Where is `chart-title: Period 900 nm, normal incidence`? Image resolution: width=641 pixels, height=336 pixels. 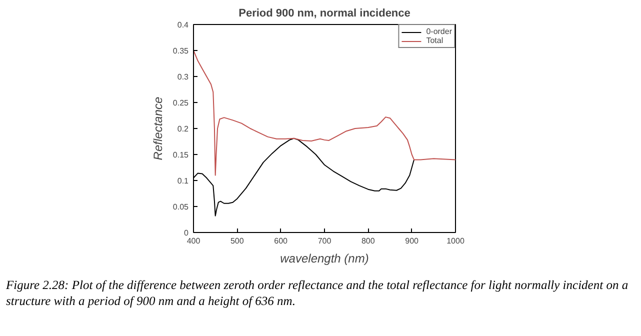 chart-title: Period 900 nm, normal incidence is located at coordinates (324, 14).